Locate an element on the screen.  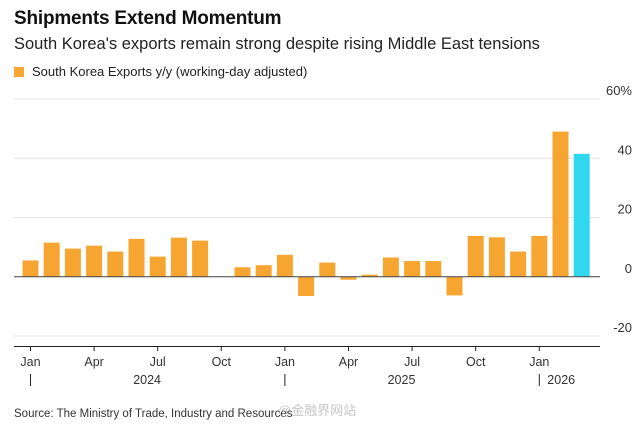
y-tick-label: -20 is located at coordinates (622, 327).